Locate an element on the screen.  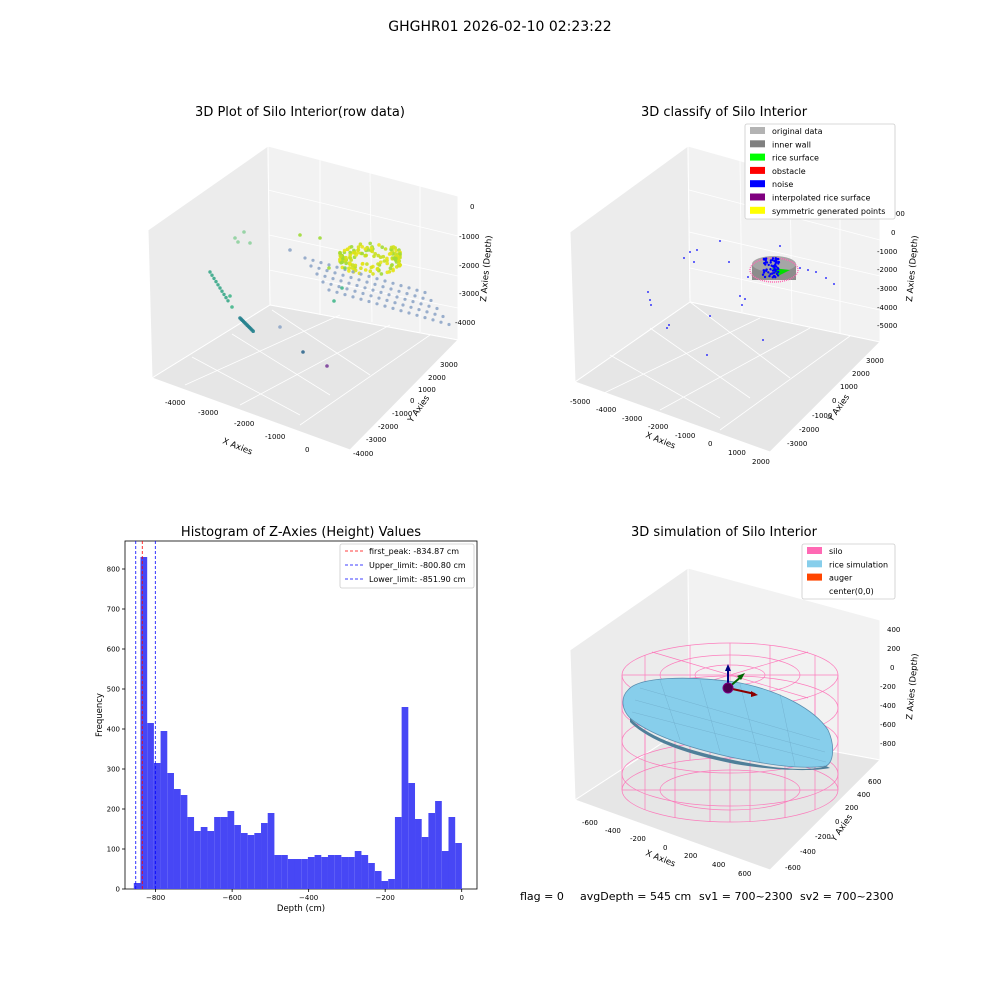
histogram-threshold-lines is located at coordinates (145, 715).